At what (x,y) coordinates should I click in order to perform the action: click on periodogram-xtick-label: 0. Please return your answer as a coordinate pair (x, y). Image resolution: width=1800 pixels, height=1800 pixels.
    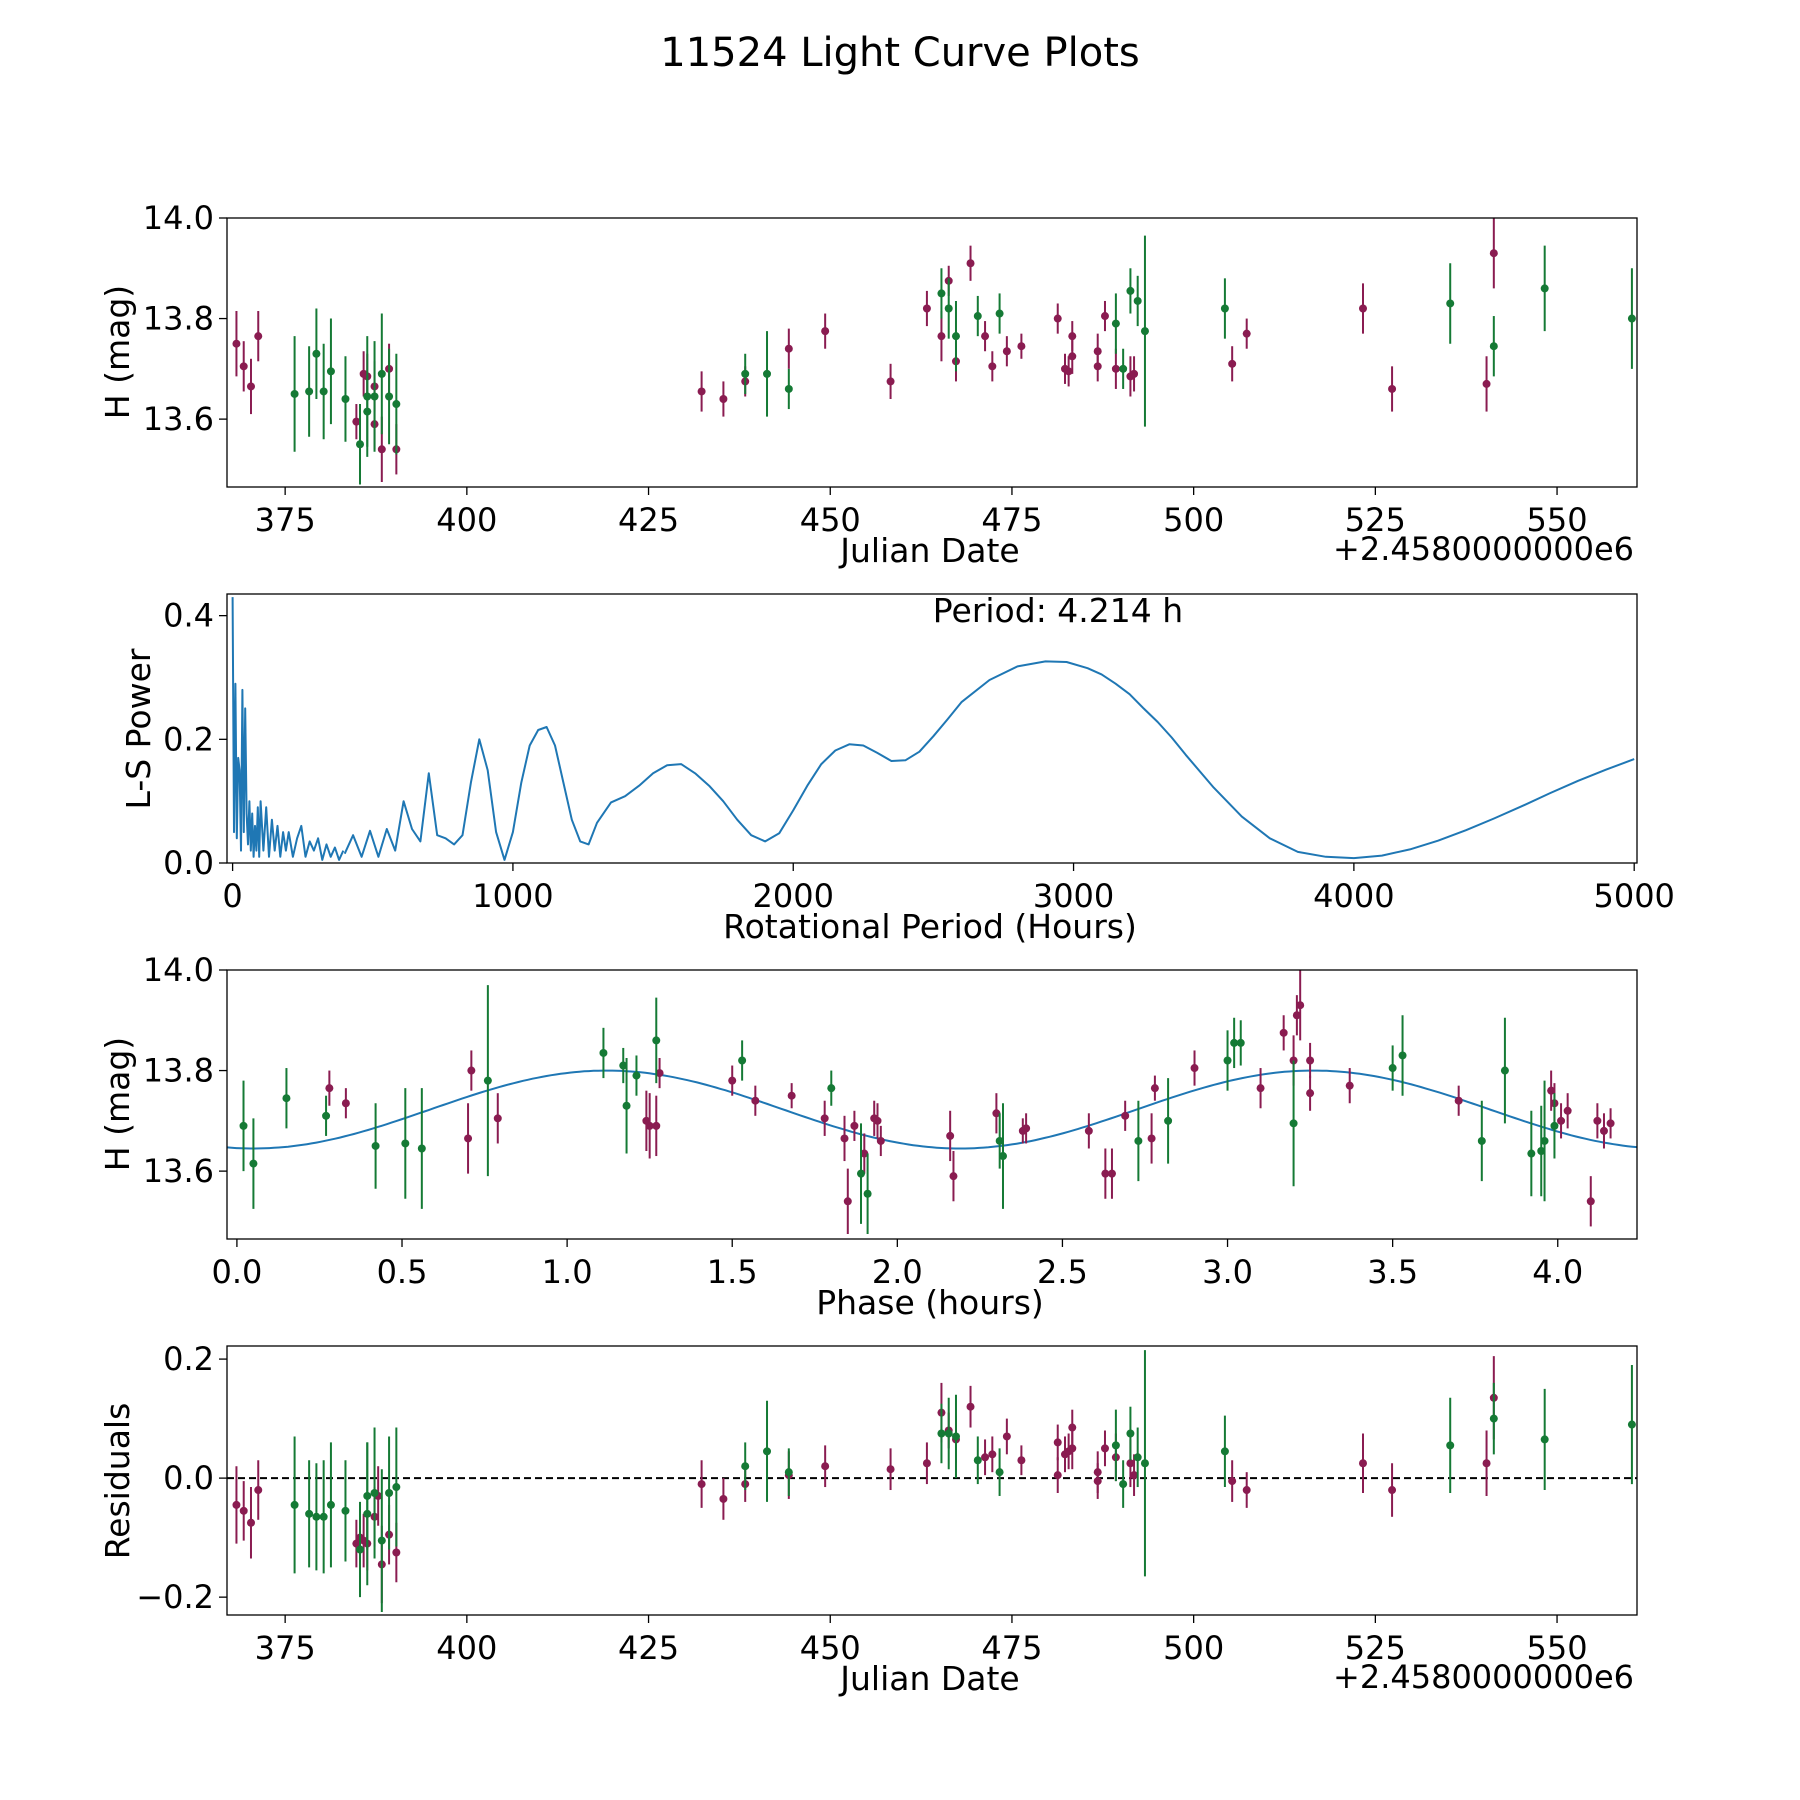
    Looking at the image, I should click on (232, 896).